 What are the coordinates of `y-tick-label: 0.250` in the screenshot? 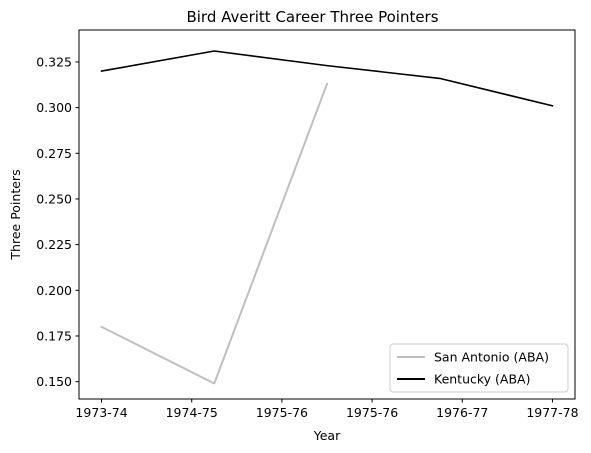 It's located at (54, 198).